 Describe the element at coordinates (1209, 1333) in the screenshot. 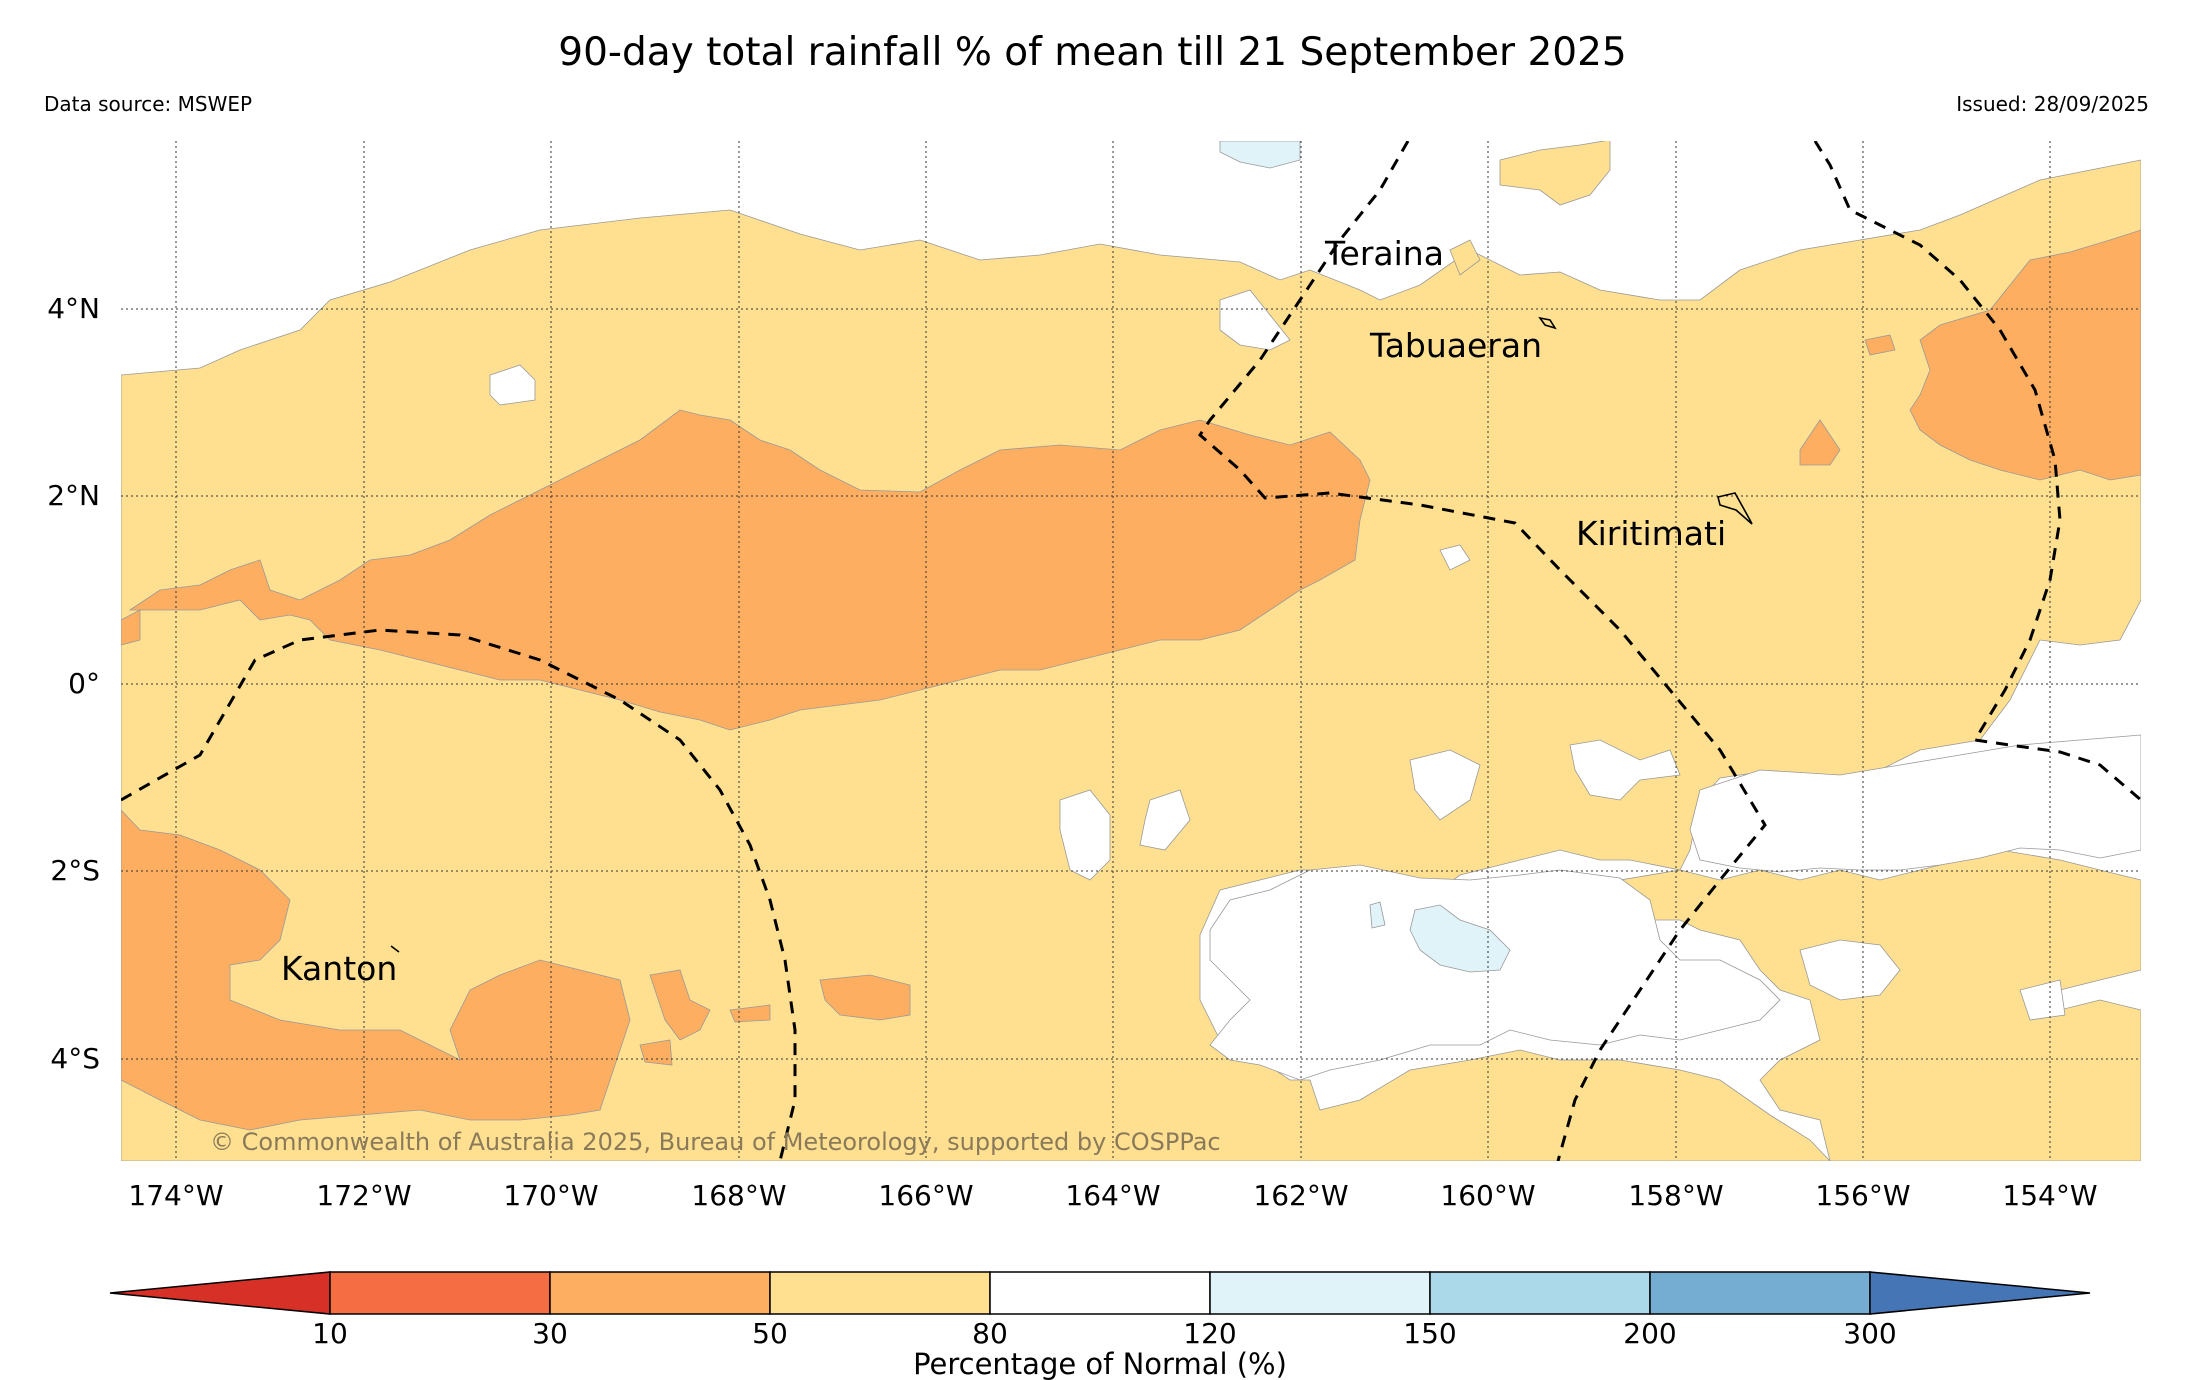

I see `cb-tick-120: 120` at that location.